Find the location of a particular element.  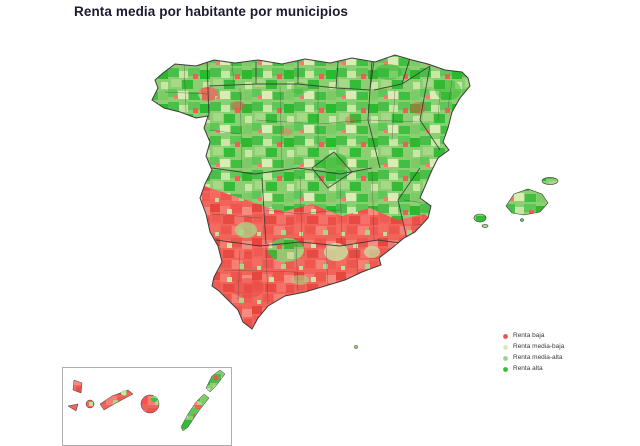

legend-label: Renta media-baja is located at coordinates (539, 347).